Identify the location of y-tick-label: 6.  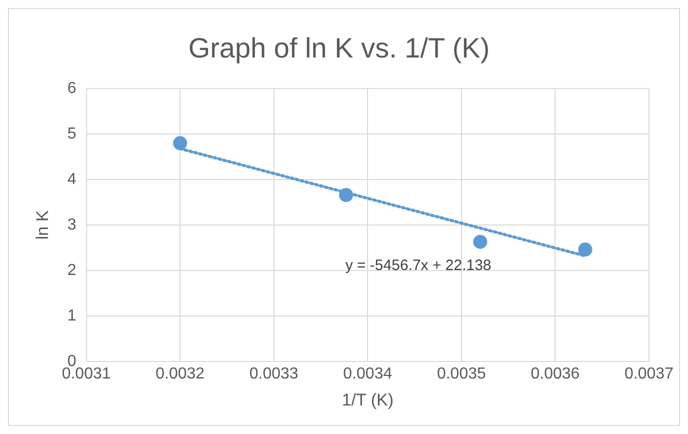
(71, 89).